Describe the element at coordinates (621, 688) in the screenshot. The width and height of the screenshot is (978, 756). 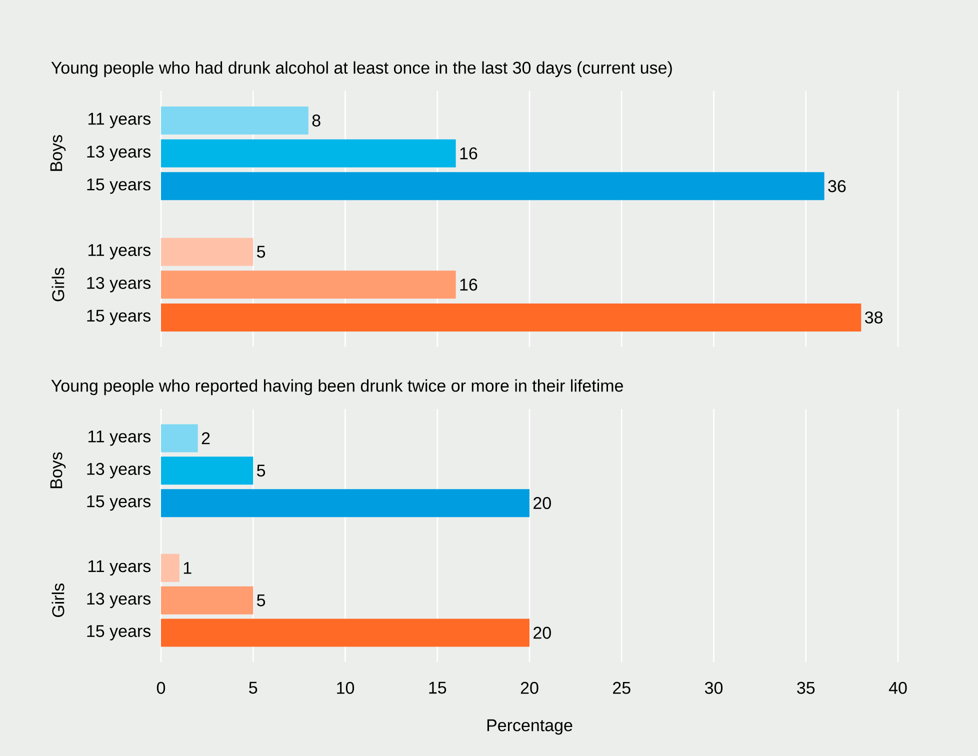
I see `x-tick-label: 25` at that location.